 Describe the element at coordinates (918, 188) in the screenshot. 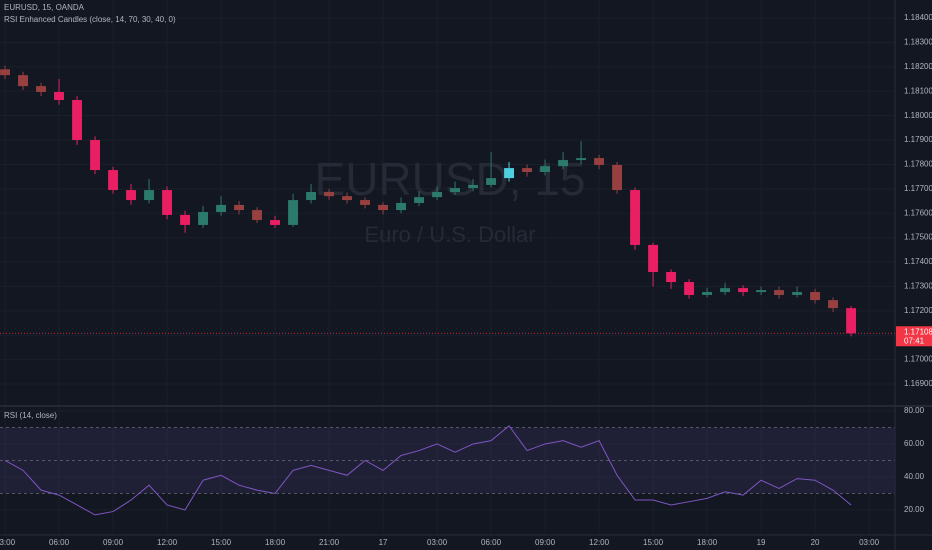

I see `y-tick-label: 1.17700` at that location.